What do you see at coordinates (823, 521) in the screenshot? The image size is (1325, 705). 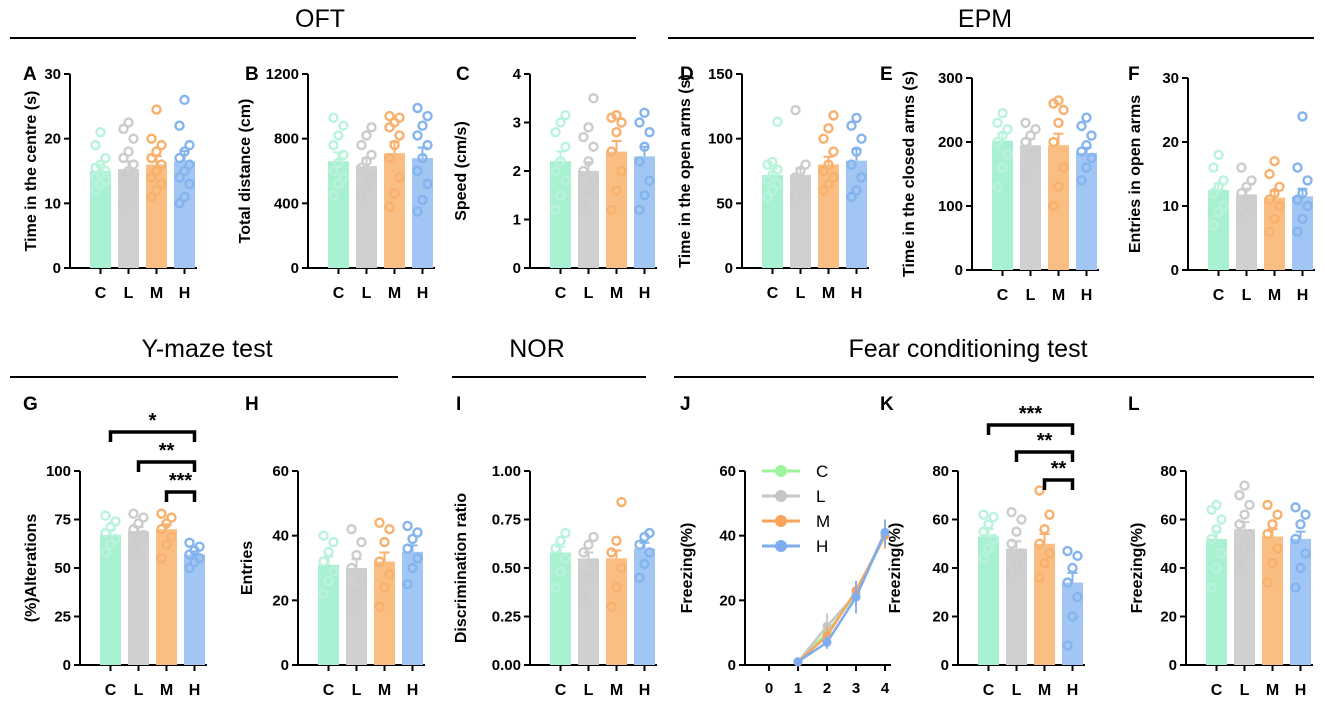 I see `legend-label-m: M` at bounding box center [823, 521].